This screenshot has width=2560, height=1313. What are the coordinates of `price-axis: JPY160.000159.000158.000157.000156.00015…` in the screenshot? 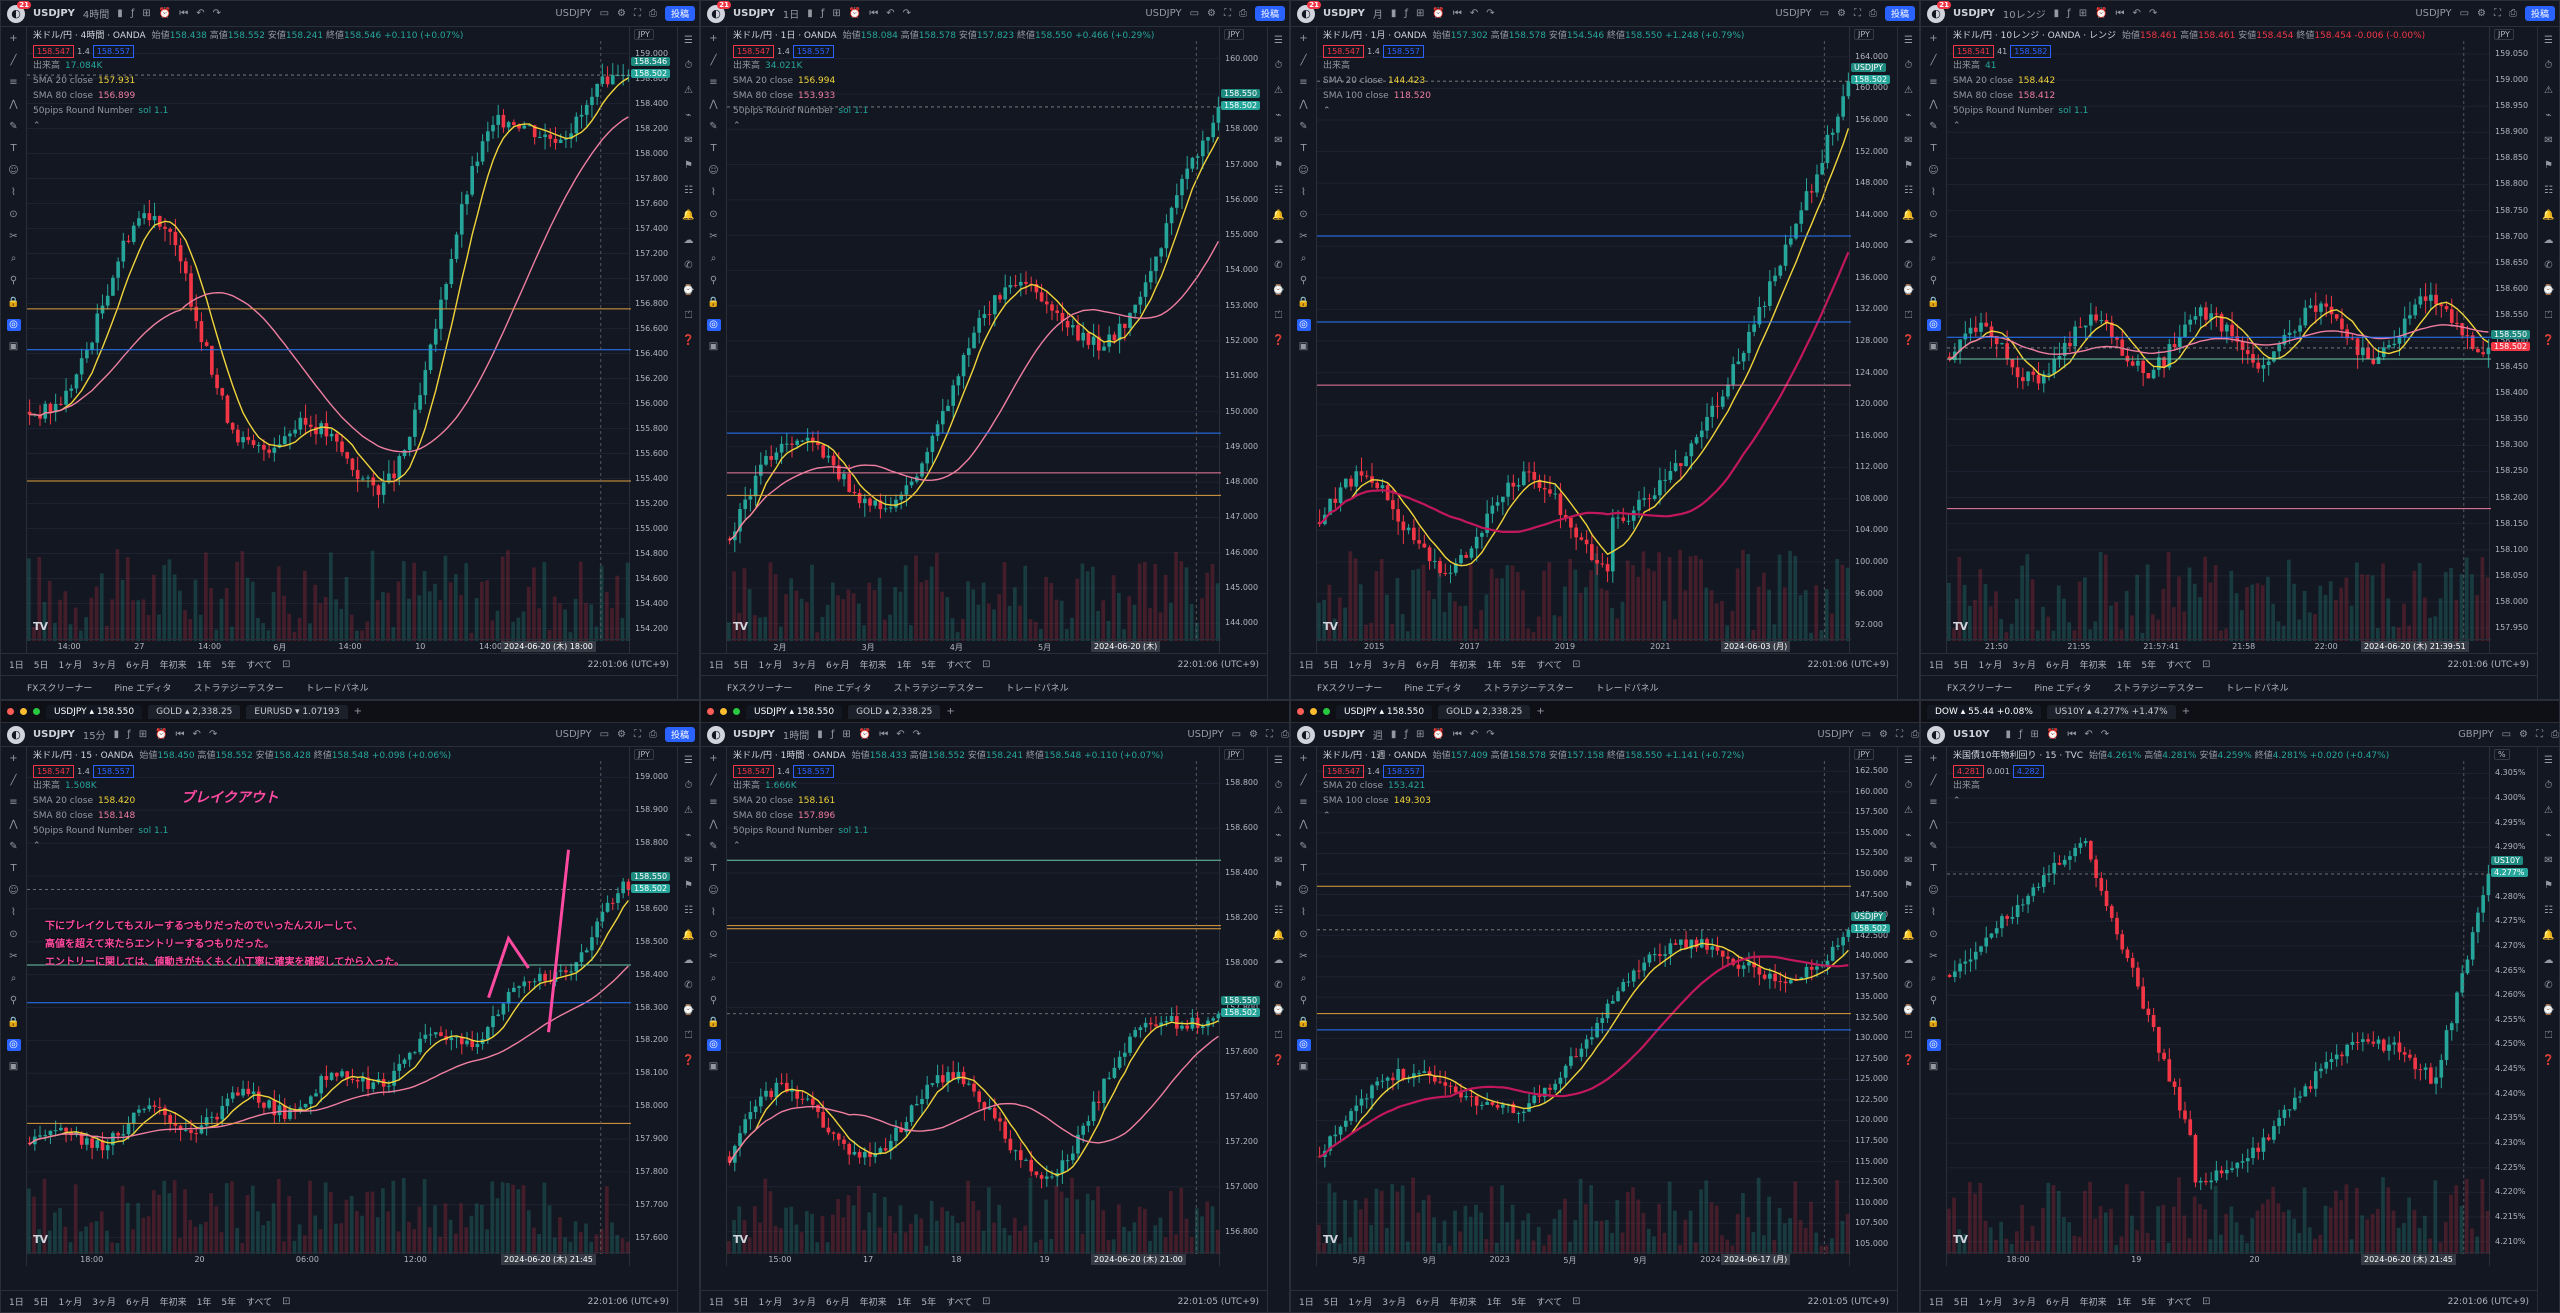 It's located at (1243, 340).